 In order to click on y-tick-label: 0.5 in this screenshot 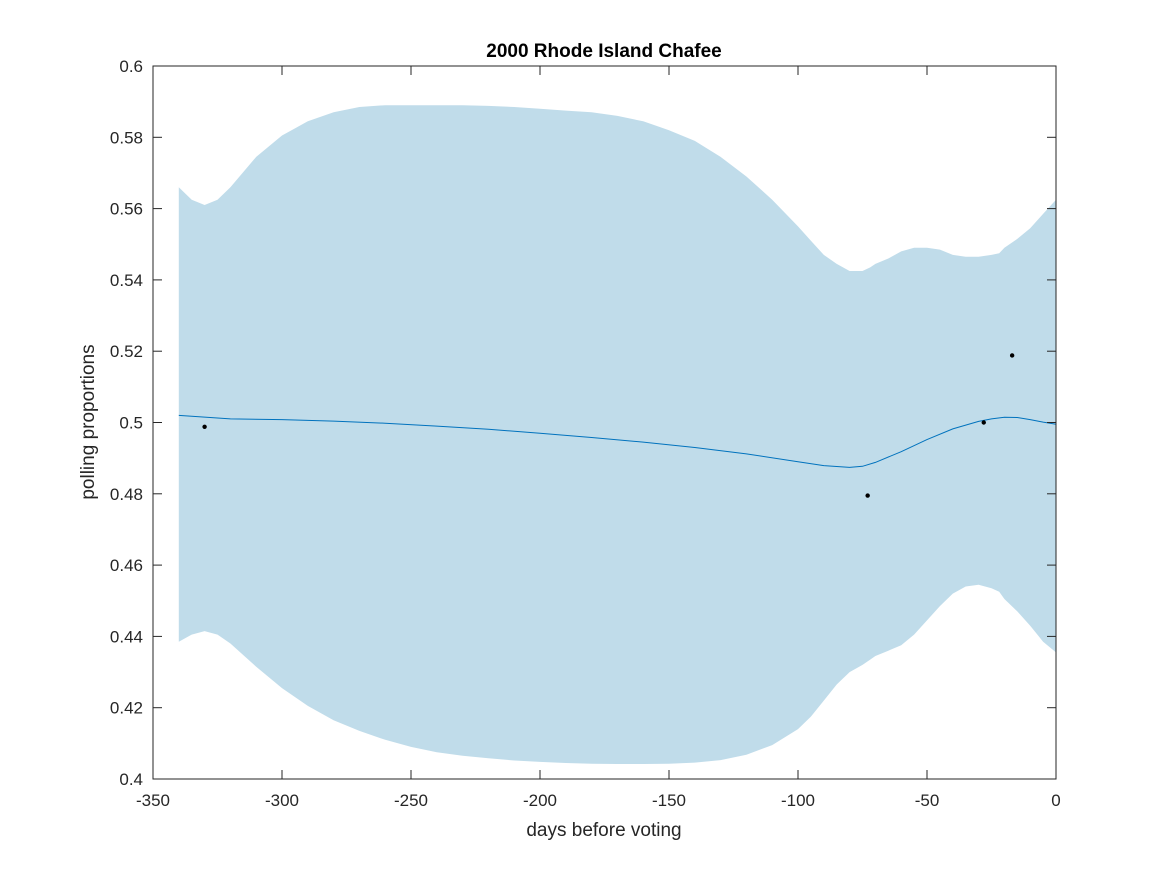, I will do `click(131, 423)`.